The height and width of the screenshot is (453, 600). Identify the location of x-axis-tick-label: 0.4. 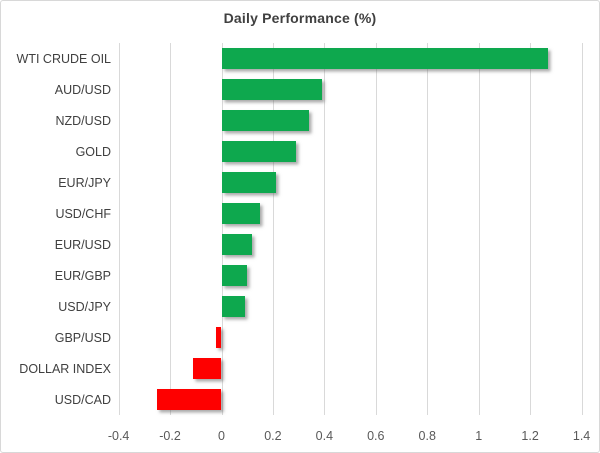
(324, 436).